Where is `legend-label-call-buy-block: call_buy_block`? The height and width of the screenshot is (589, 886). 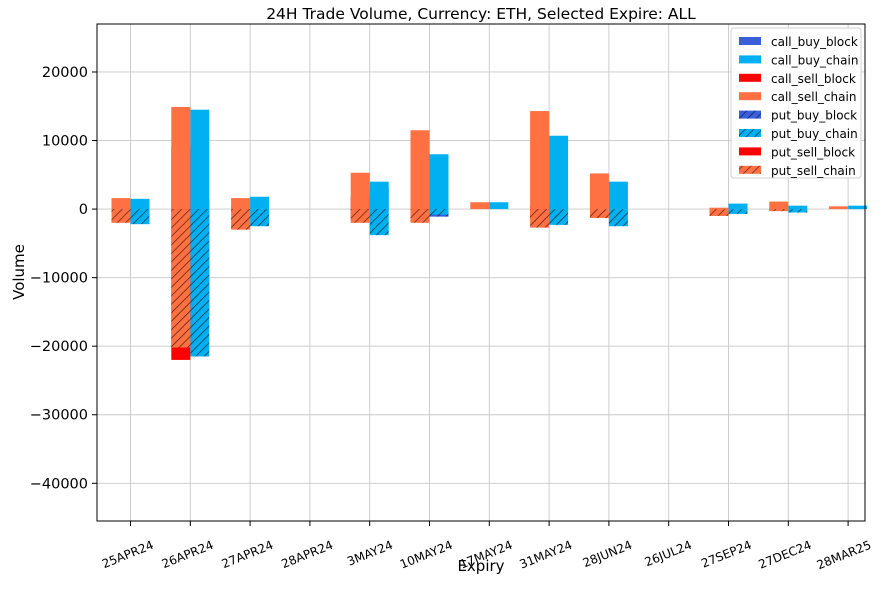
legend-label-call-buy-block: call_buy_block is located at coordinates (814, 42).